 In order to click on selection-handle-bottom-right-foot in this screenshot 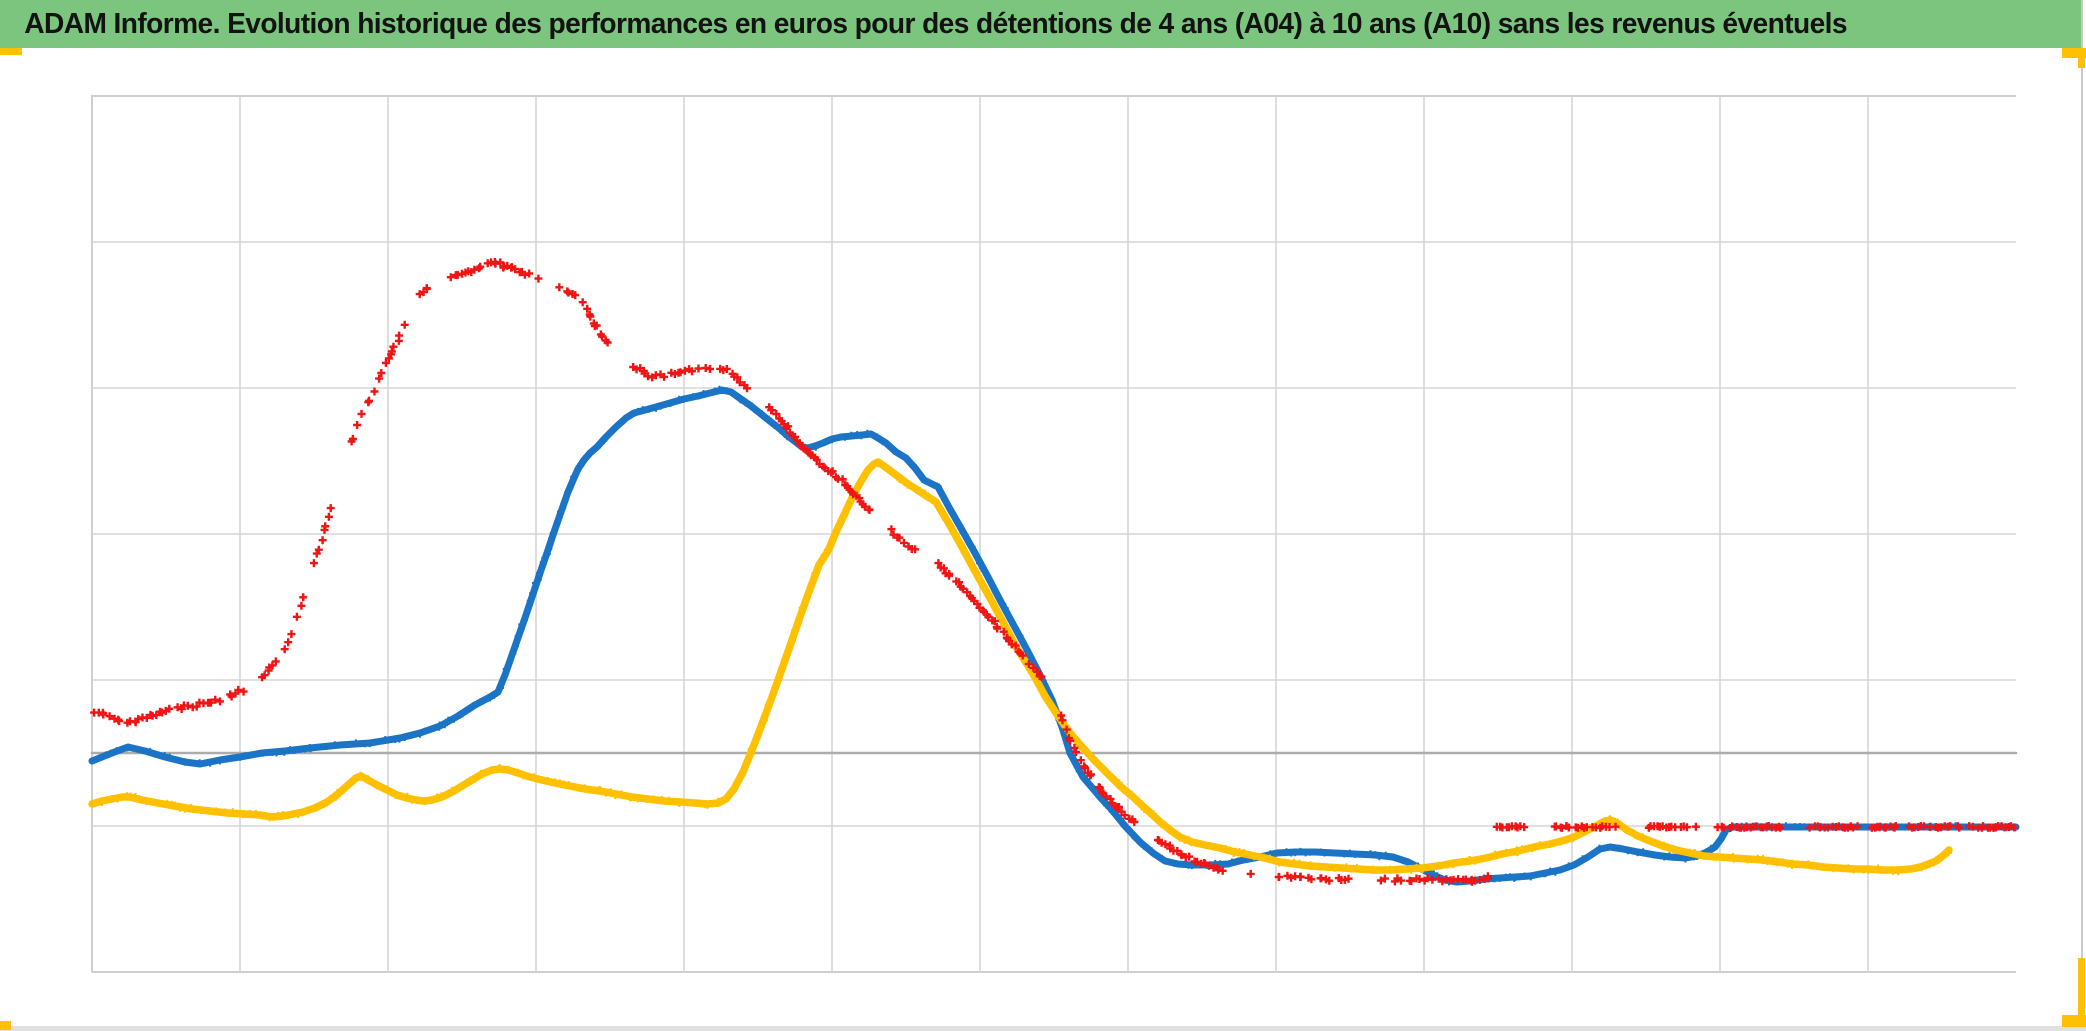, I will do `click(2074, 1021)`.